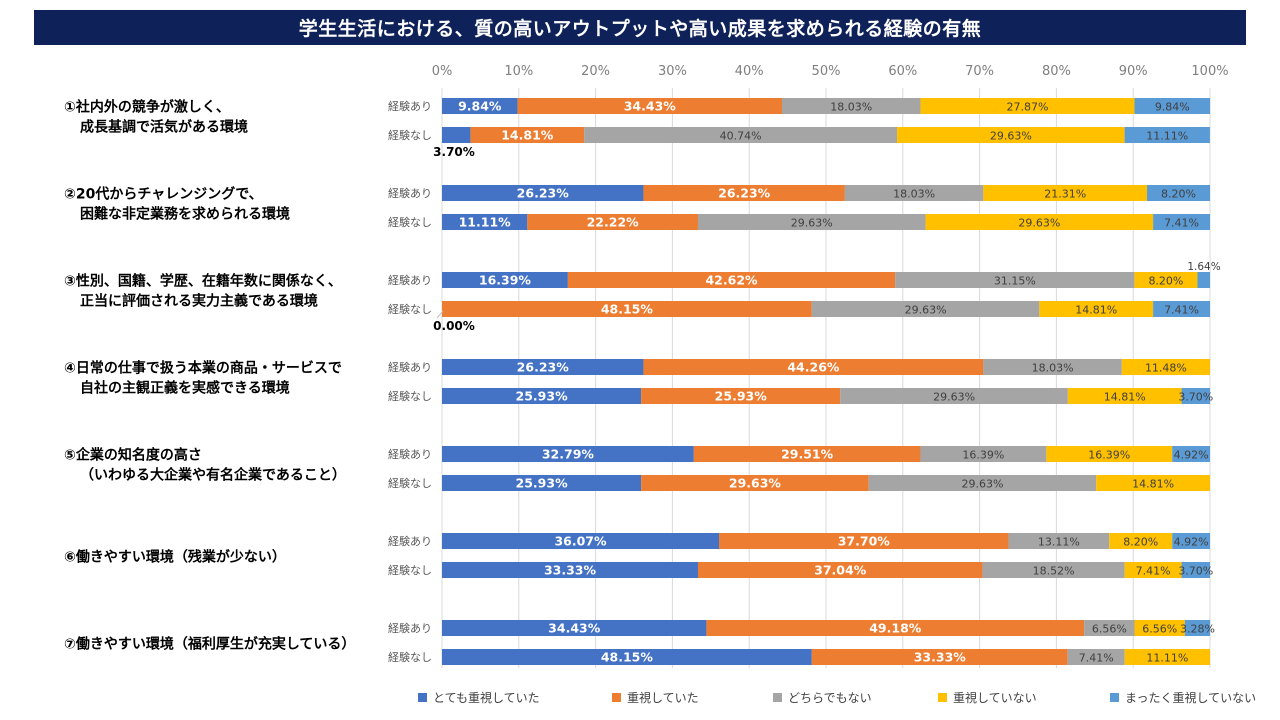  I want to click on category-label: （いわゆる大企業や有名企業であること）, so click(213, 475).